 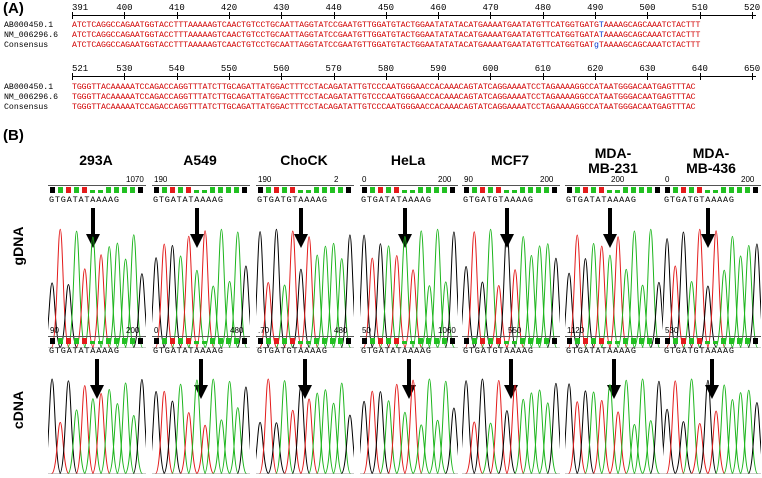 What do you see at coordinates (576, 330) in the screenshot?
I see `position-label: 1120` at bounding box center [576, 330].